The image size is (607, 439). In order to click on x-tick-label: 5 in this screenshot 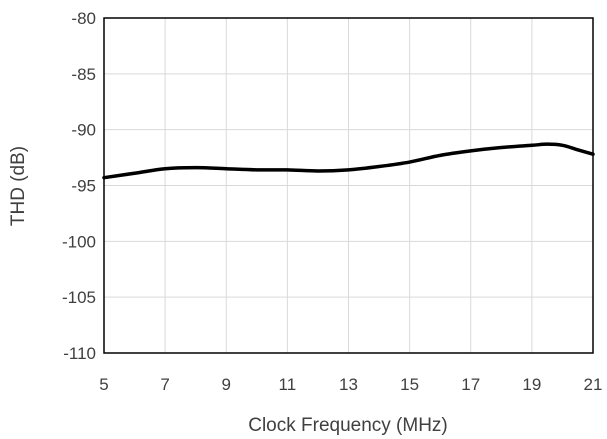, I will do `click(103, 384)`.